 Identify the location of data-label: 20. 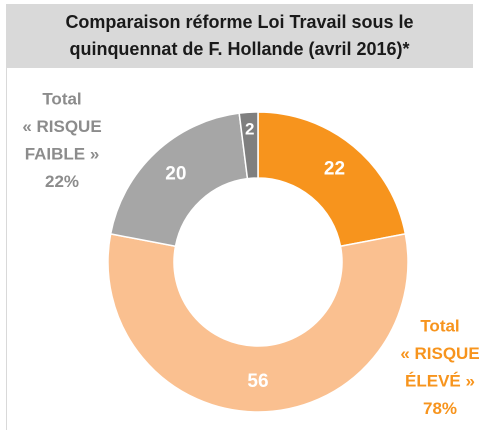
(175, 174).